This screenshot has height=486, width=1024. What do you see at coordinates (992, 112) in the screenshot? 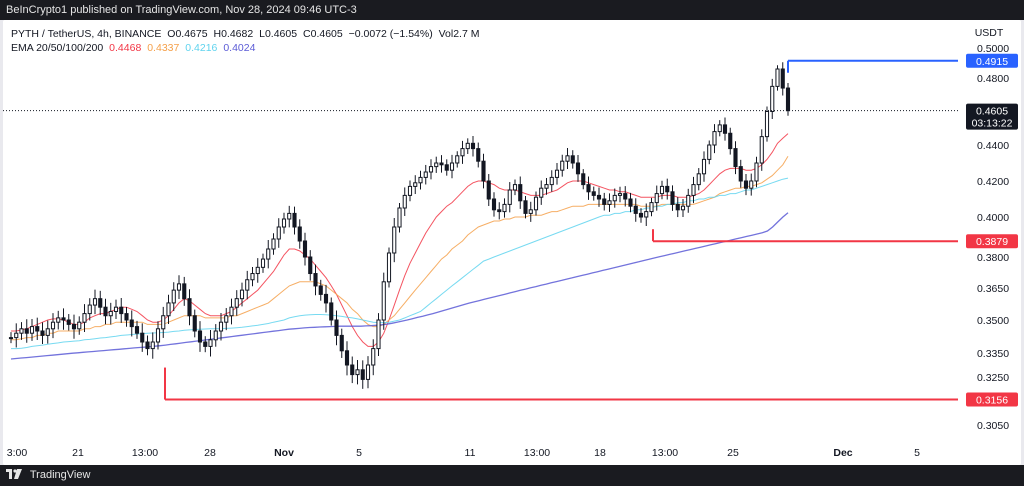
I see `last-price-label: 0.4605` at bounding box center [992, 112].